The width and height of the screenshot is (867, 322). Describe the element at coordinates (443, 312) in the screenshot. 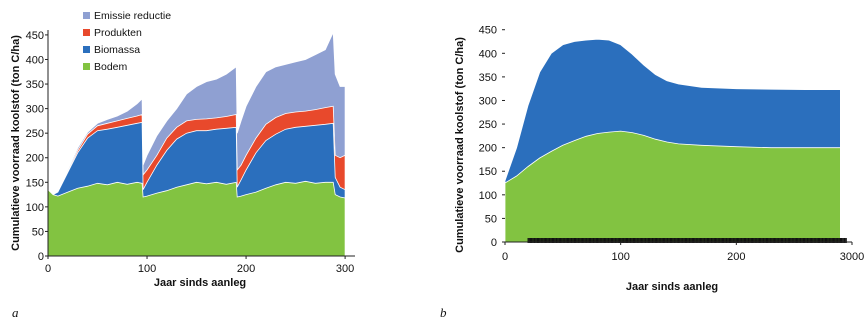

I see `panel-b-label: b` at that location.